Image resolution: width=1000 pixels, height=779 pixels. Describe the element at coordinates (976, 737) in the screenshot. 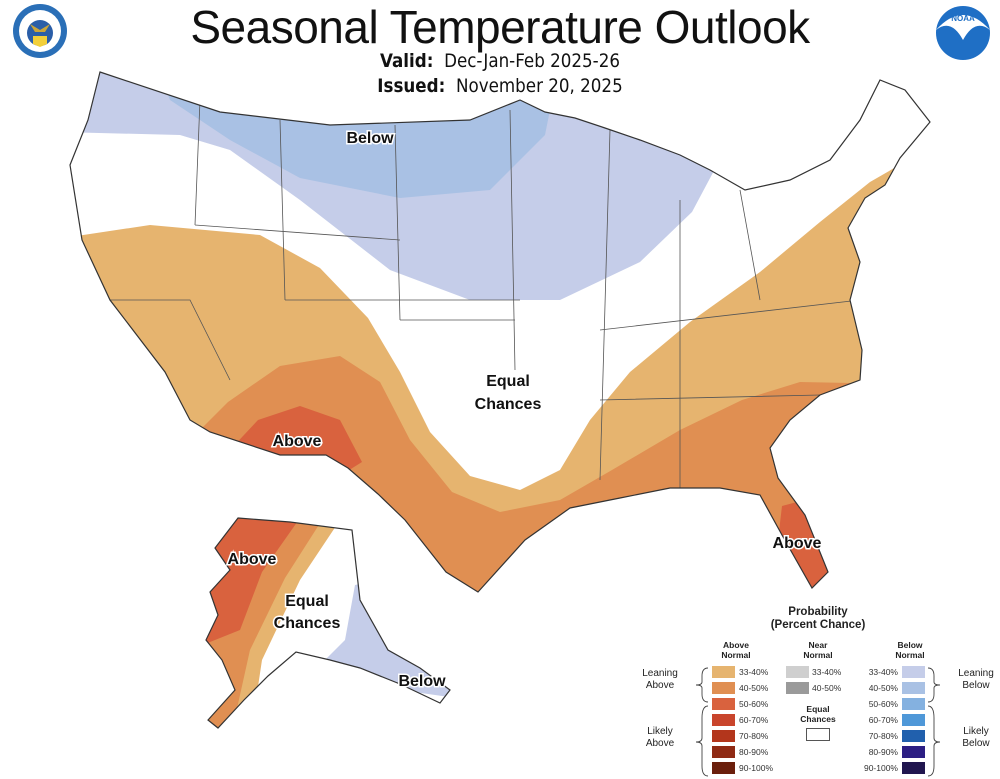

I see `legend-likely-below: Likely Below` at that location.